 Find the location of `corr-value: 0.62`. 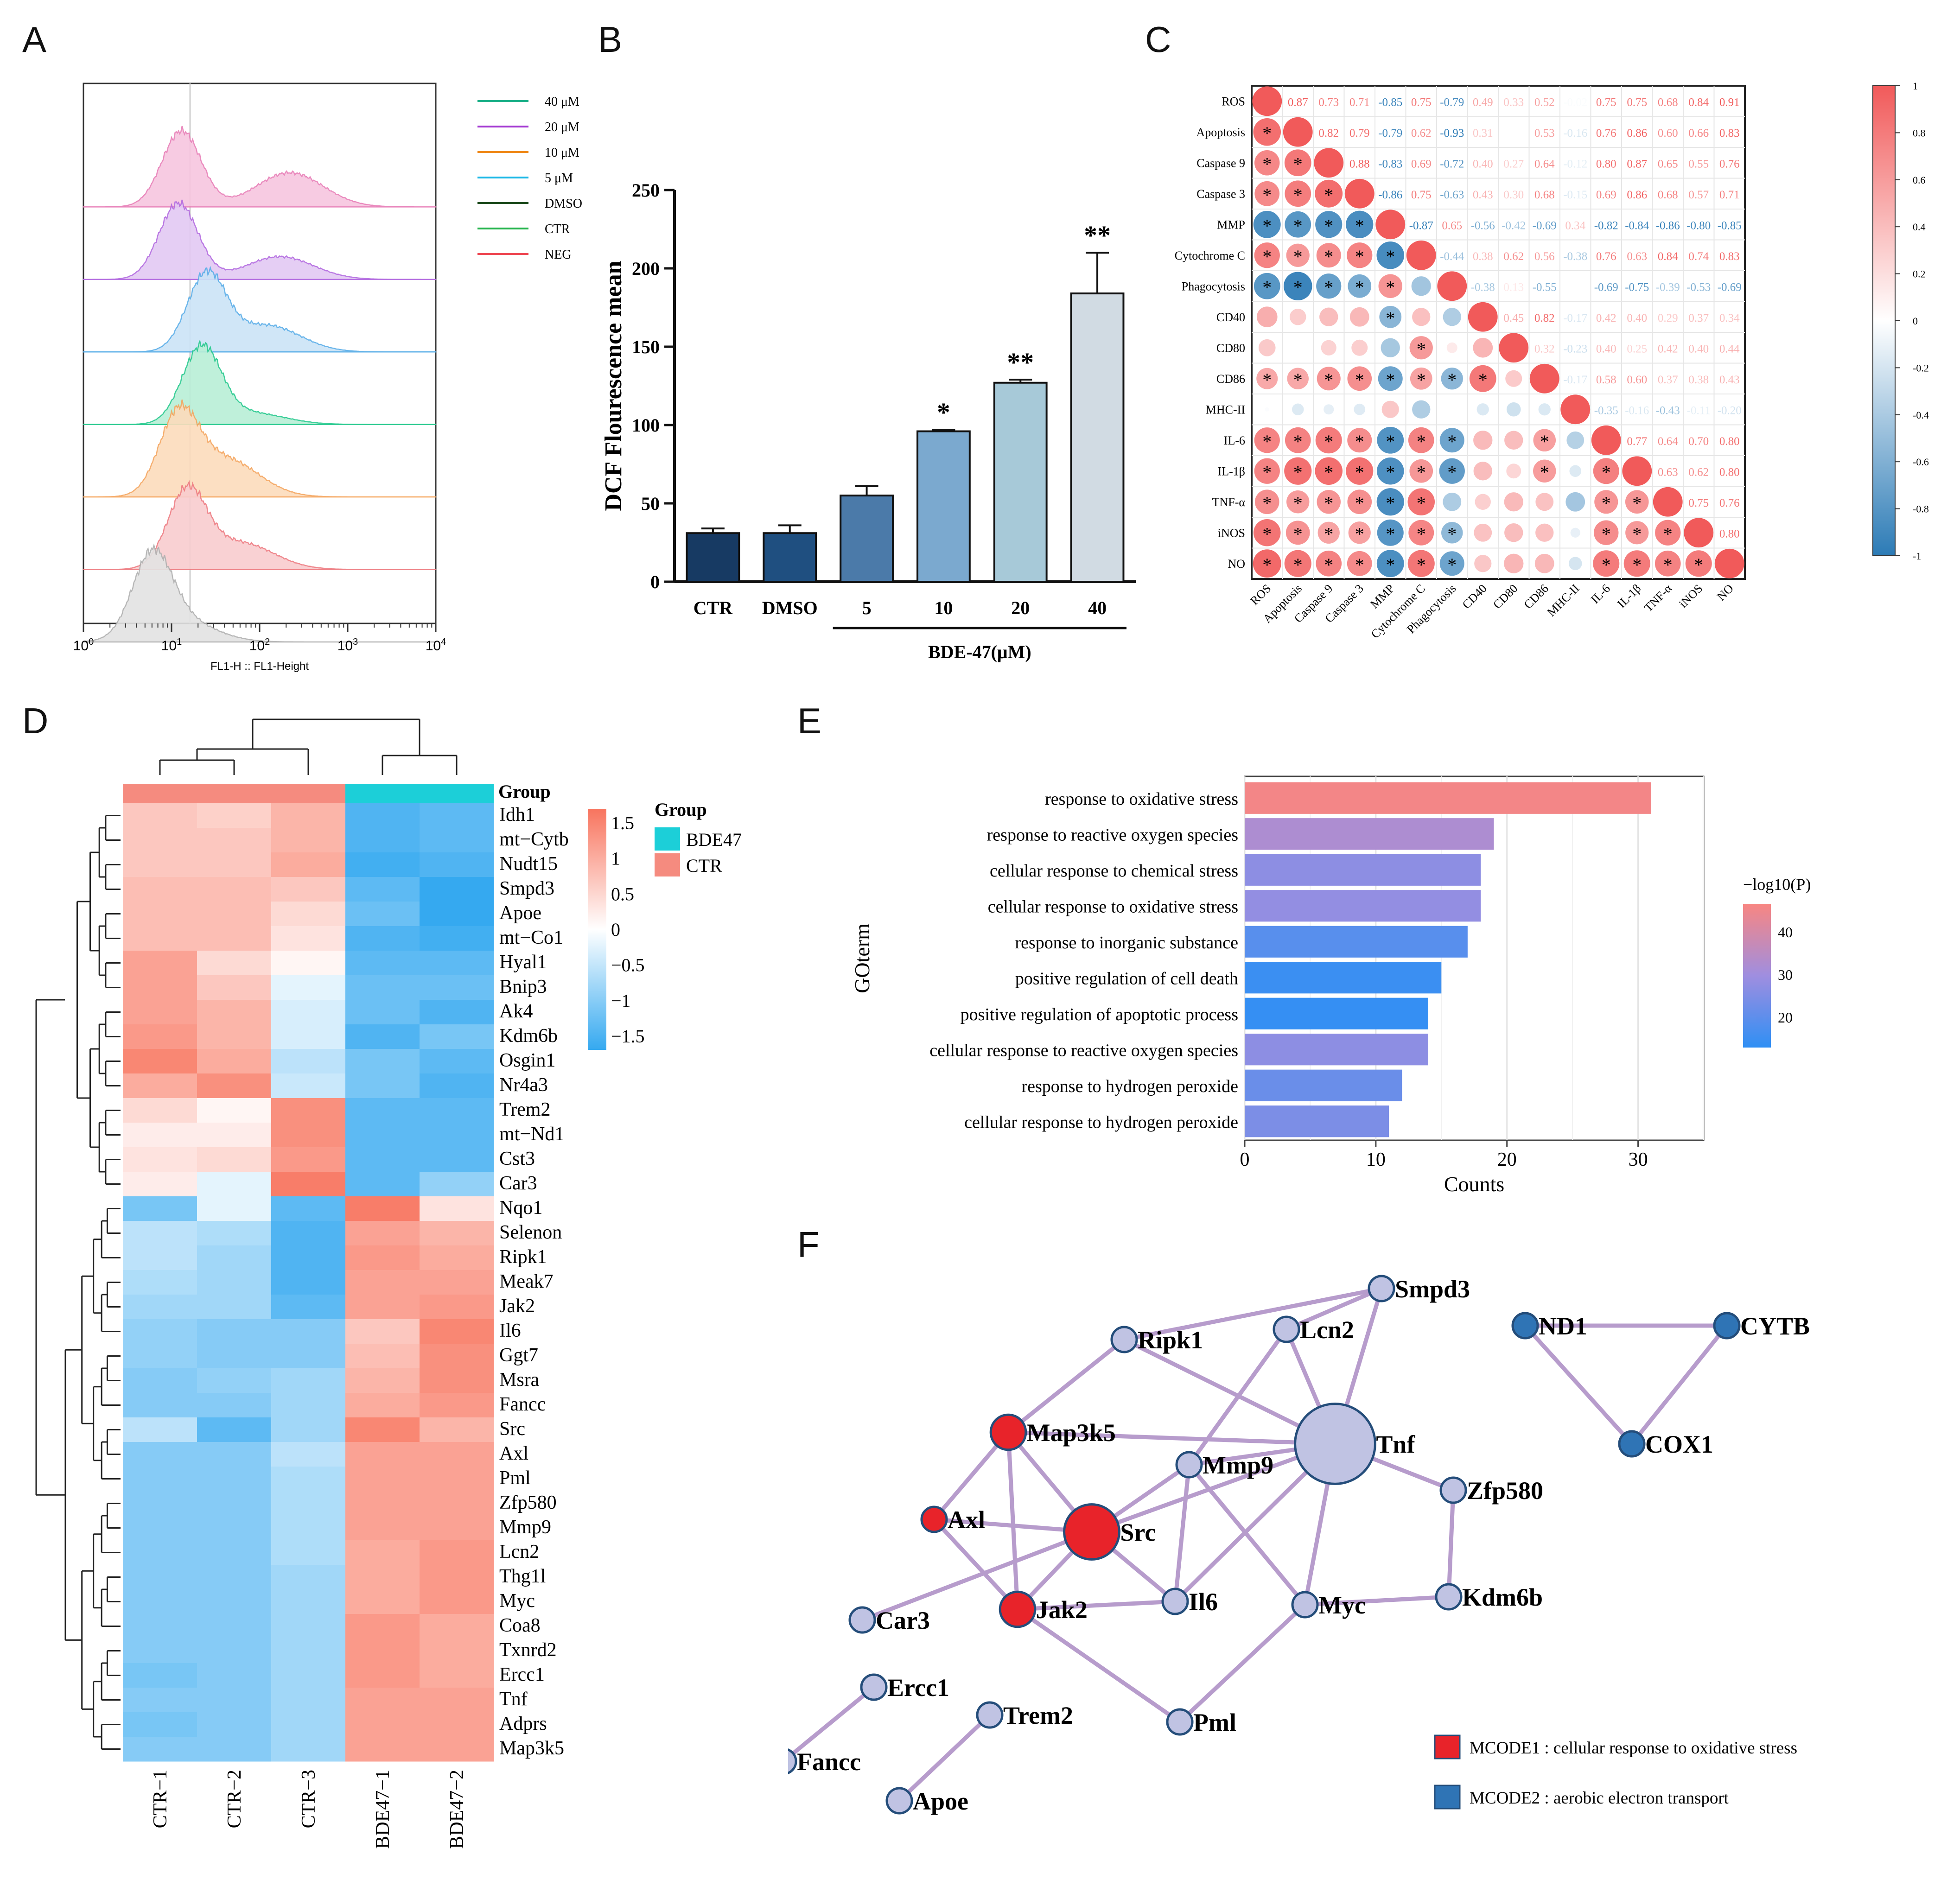

corr-value: 0.62 is located at coordinates (1513, 256).